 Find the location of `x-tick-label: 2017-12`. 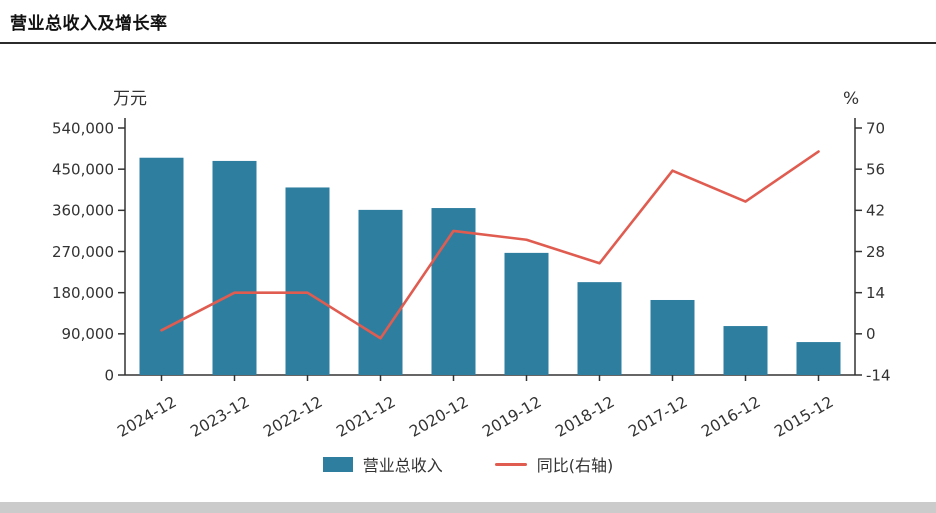

x-tick-label: 2017-12 is located at coordinates (657, 417).